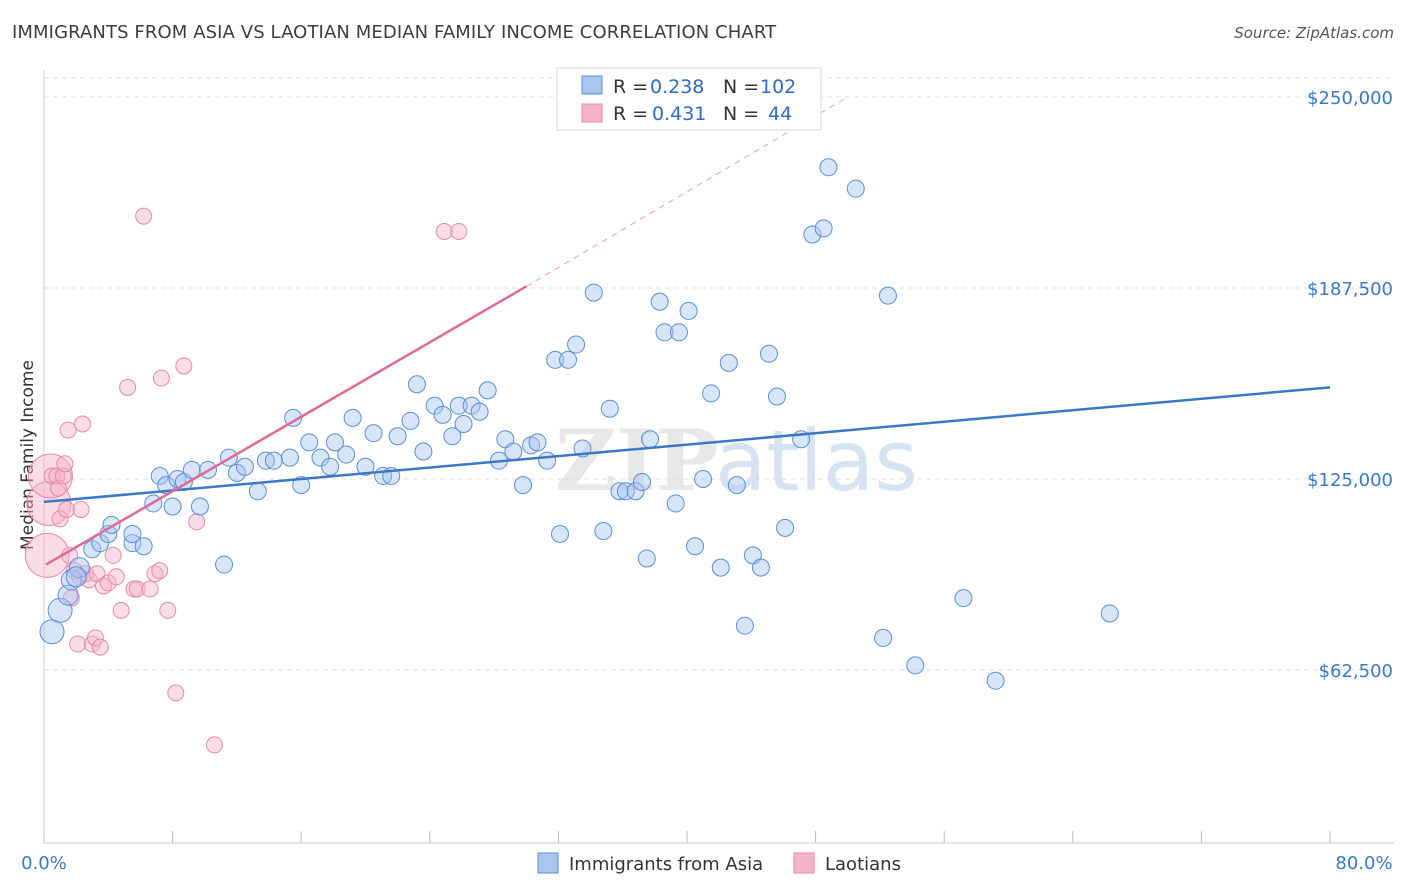 Image resolution: width=1406 pixels, height=892 pixels. Describe the element at coordinates (548, 863) in the screenshot. I see `bottom-legend-swatch-asia` at that location.